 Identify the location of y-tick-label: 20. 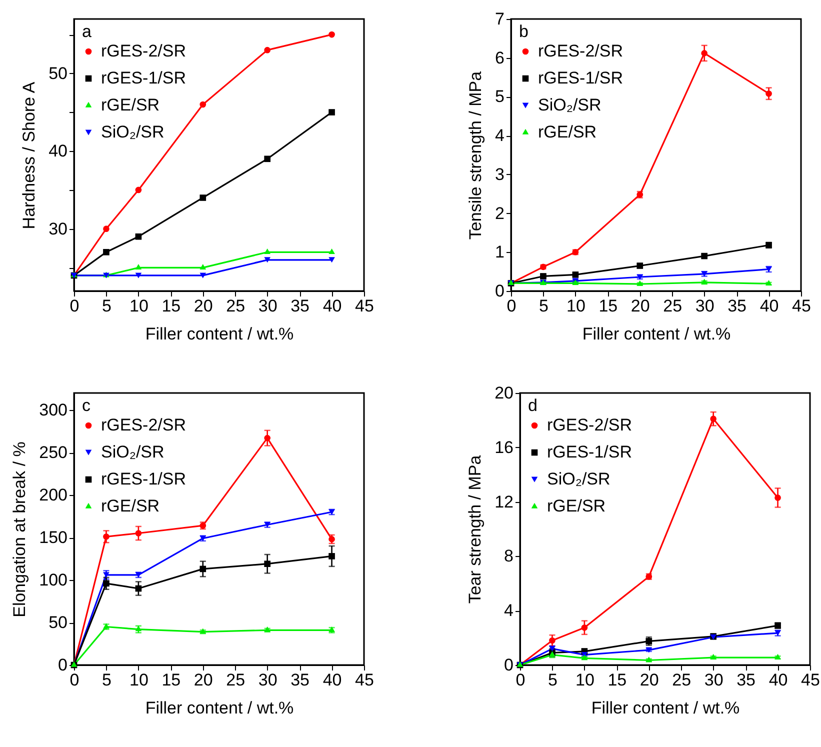
(504, 393).